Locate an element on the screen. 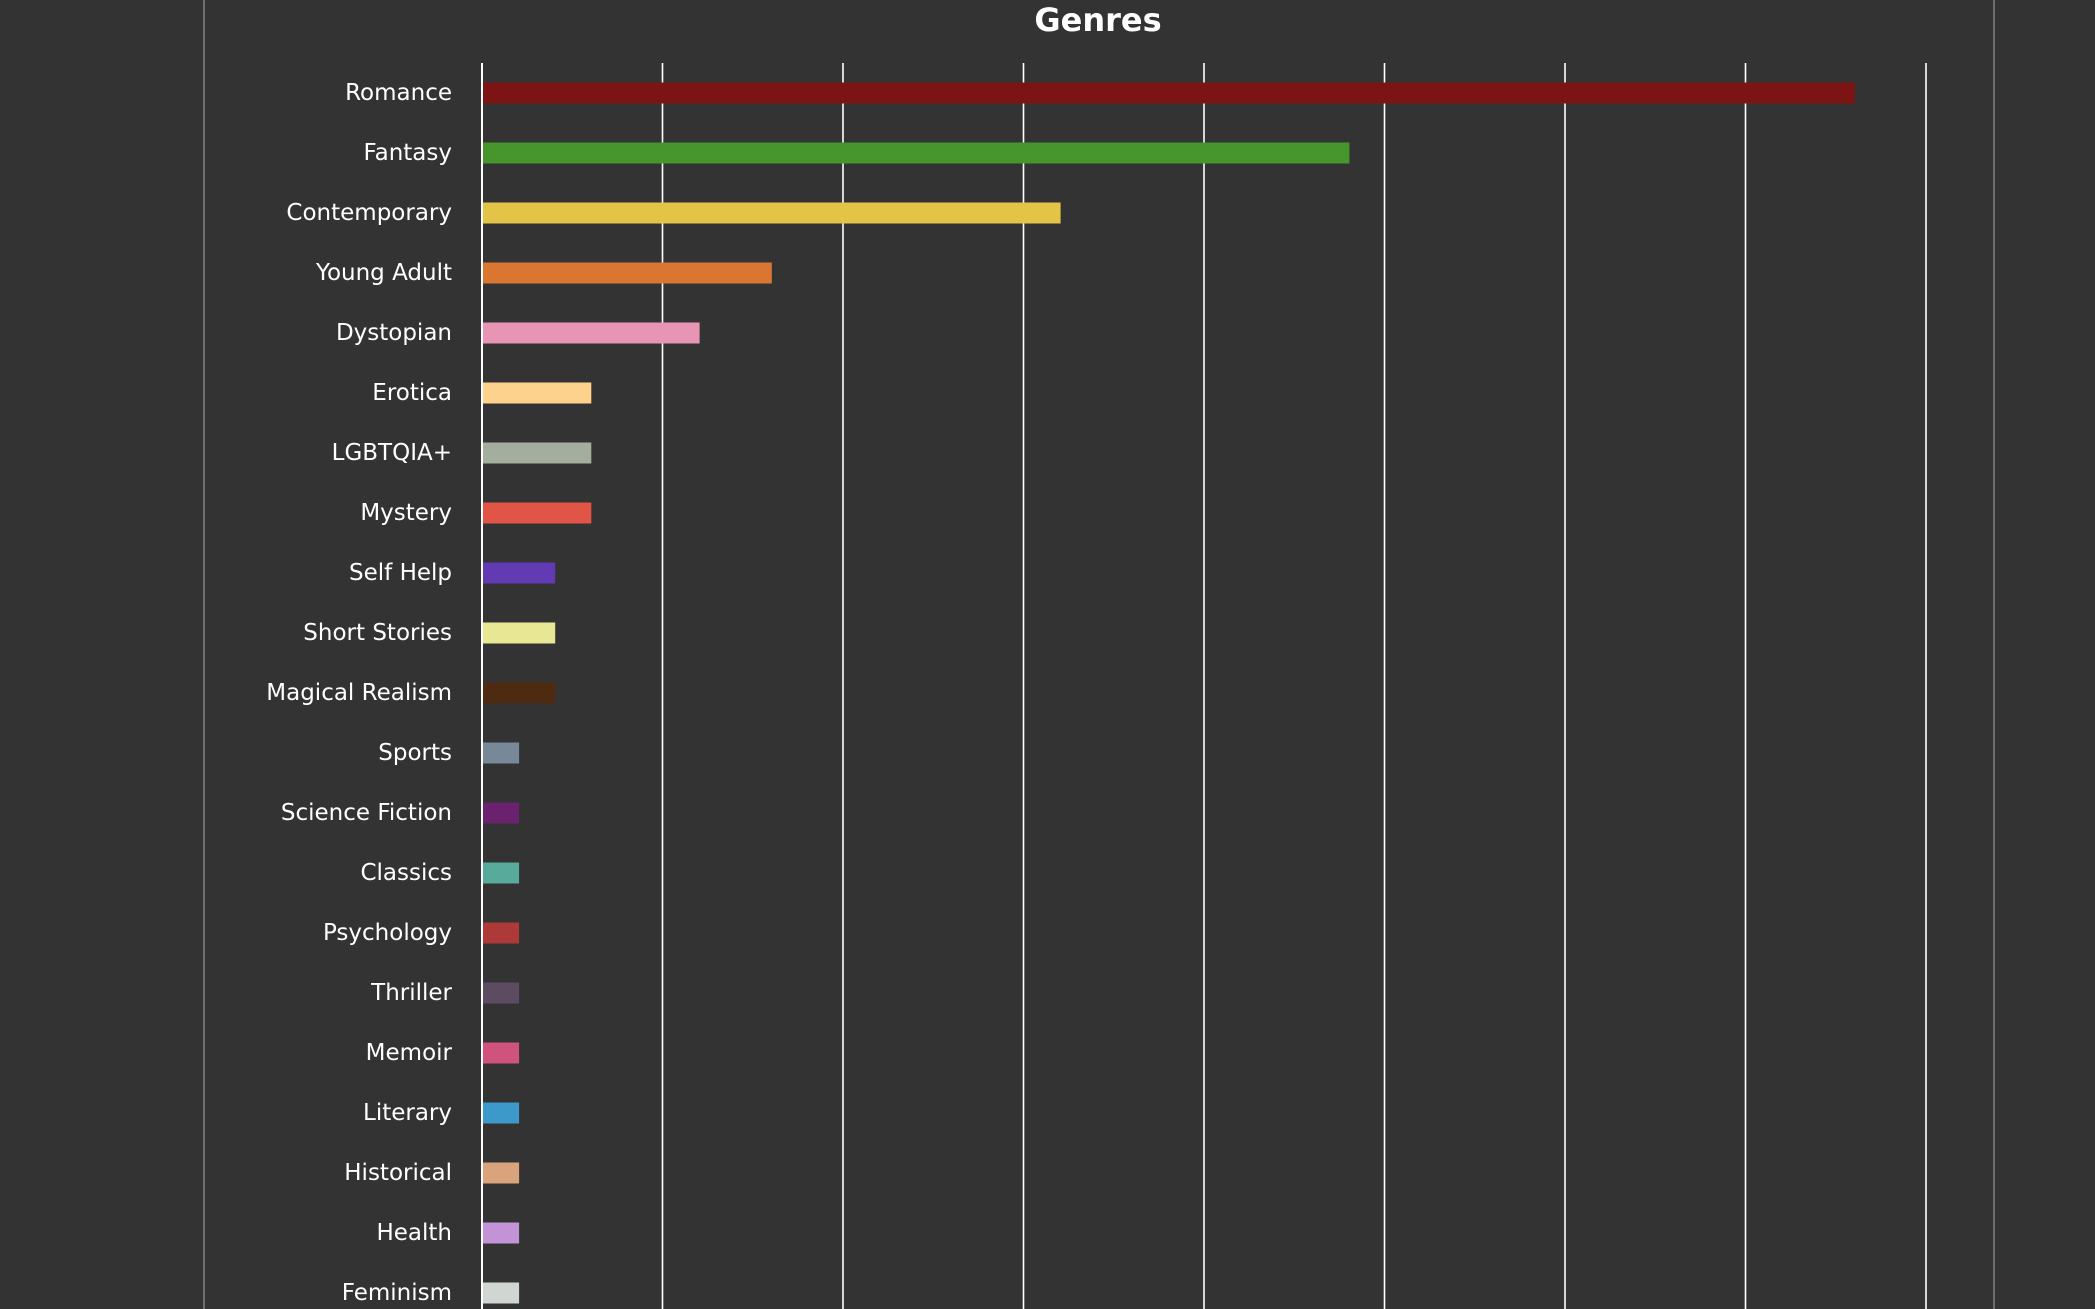 The height and width of the screenshot is (1309, 2095). category-label: Psychology is located at coordinates (387, 933).